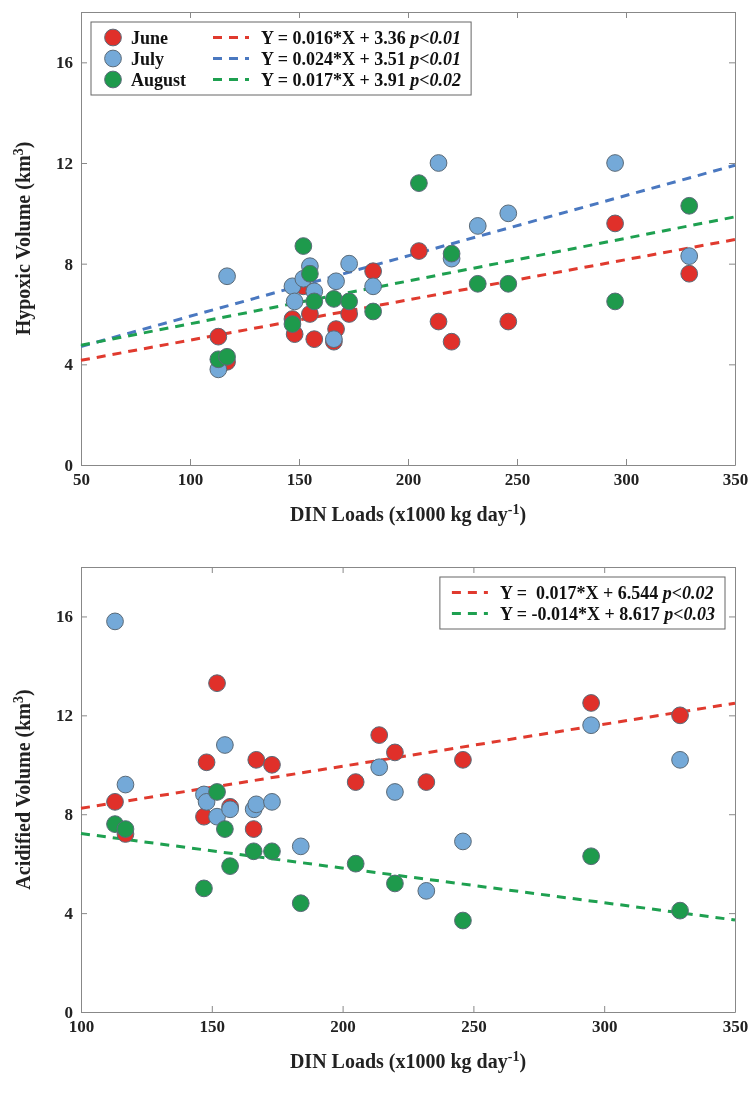 The height and width of the screenshot is (1094, 755). I want to click on legend-label: Y = 0.016*X + 3.36 p<0.01, so click(361, 37).